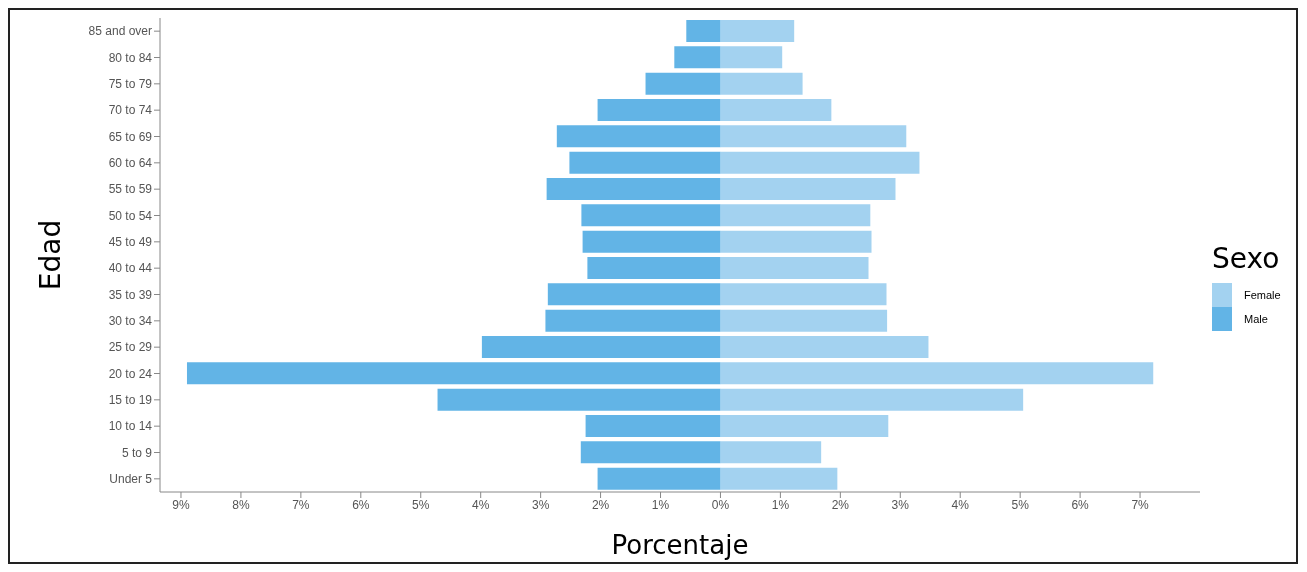 This screenshot has width=1307, height=572. What do you see at coordinates (130, 136) in the screenshot?
I see `y-tick-label: 65 to 69` at bounding box center [130, 136].